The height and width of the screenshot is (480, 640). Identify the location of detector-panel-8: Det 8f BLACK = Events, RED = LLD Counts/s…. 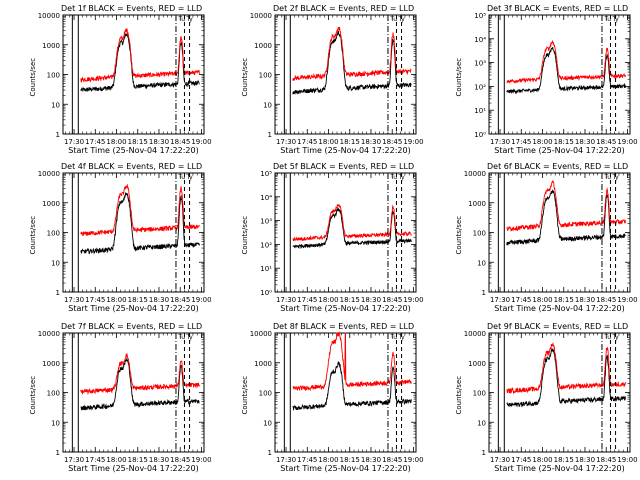
(332, 397).